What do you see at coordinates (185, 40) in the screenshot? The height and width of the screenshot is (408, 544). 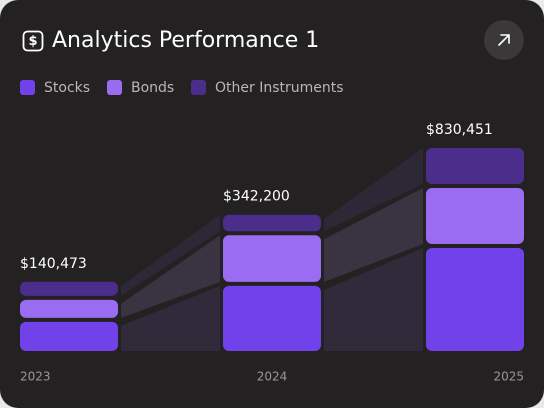 I see `title: Analytics Performance 1` at bounding box center [185, 40].